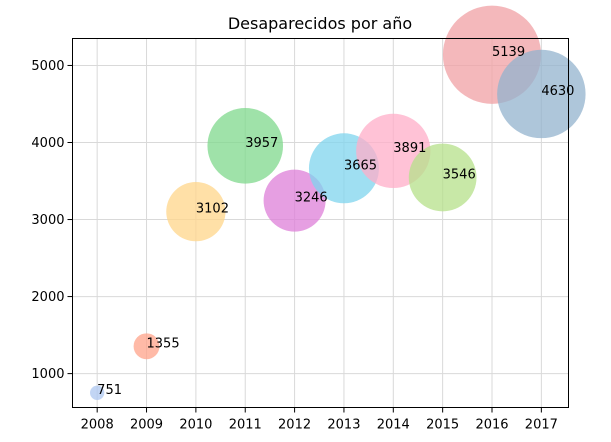 The image size is (611, 442). Describe the element at coordinates (163, 343) in the screenshot. I see `data-label-2009: 1355` at that location.